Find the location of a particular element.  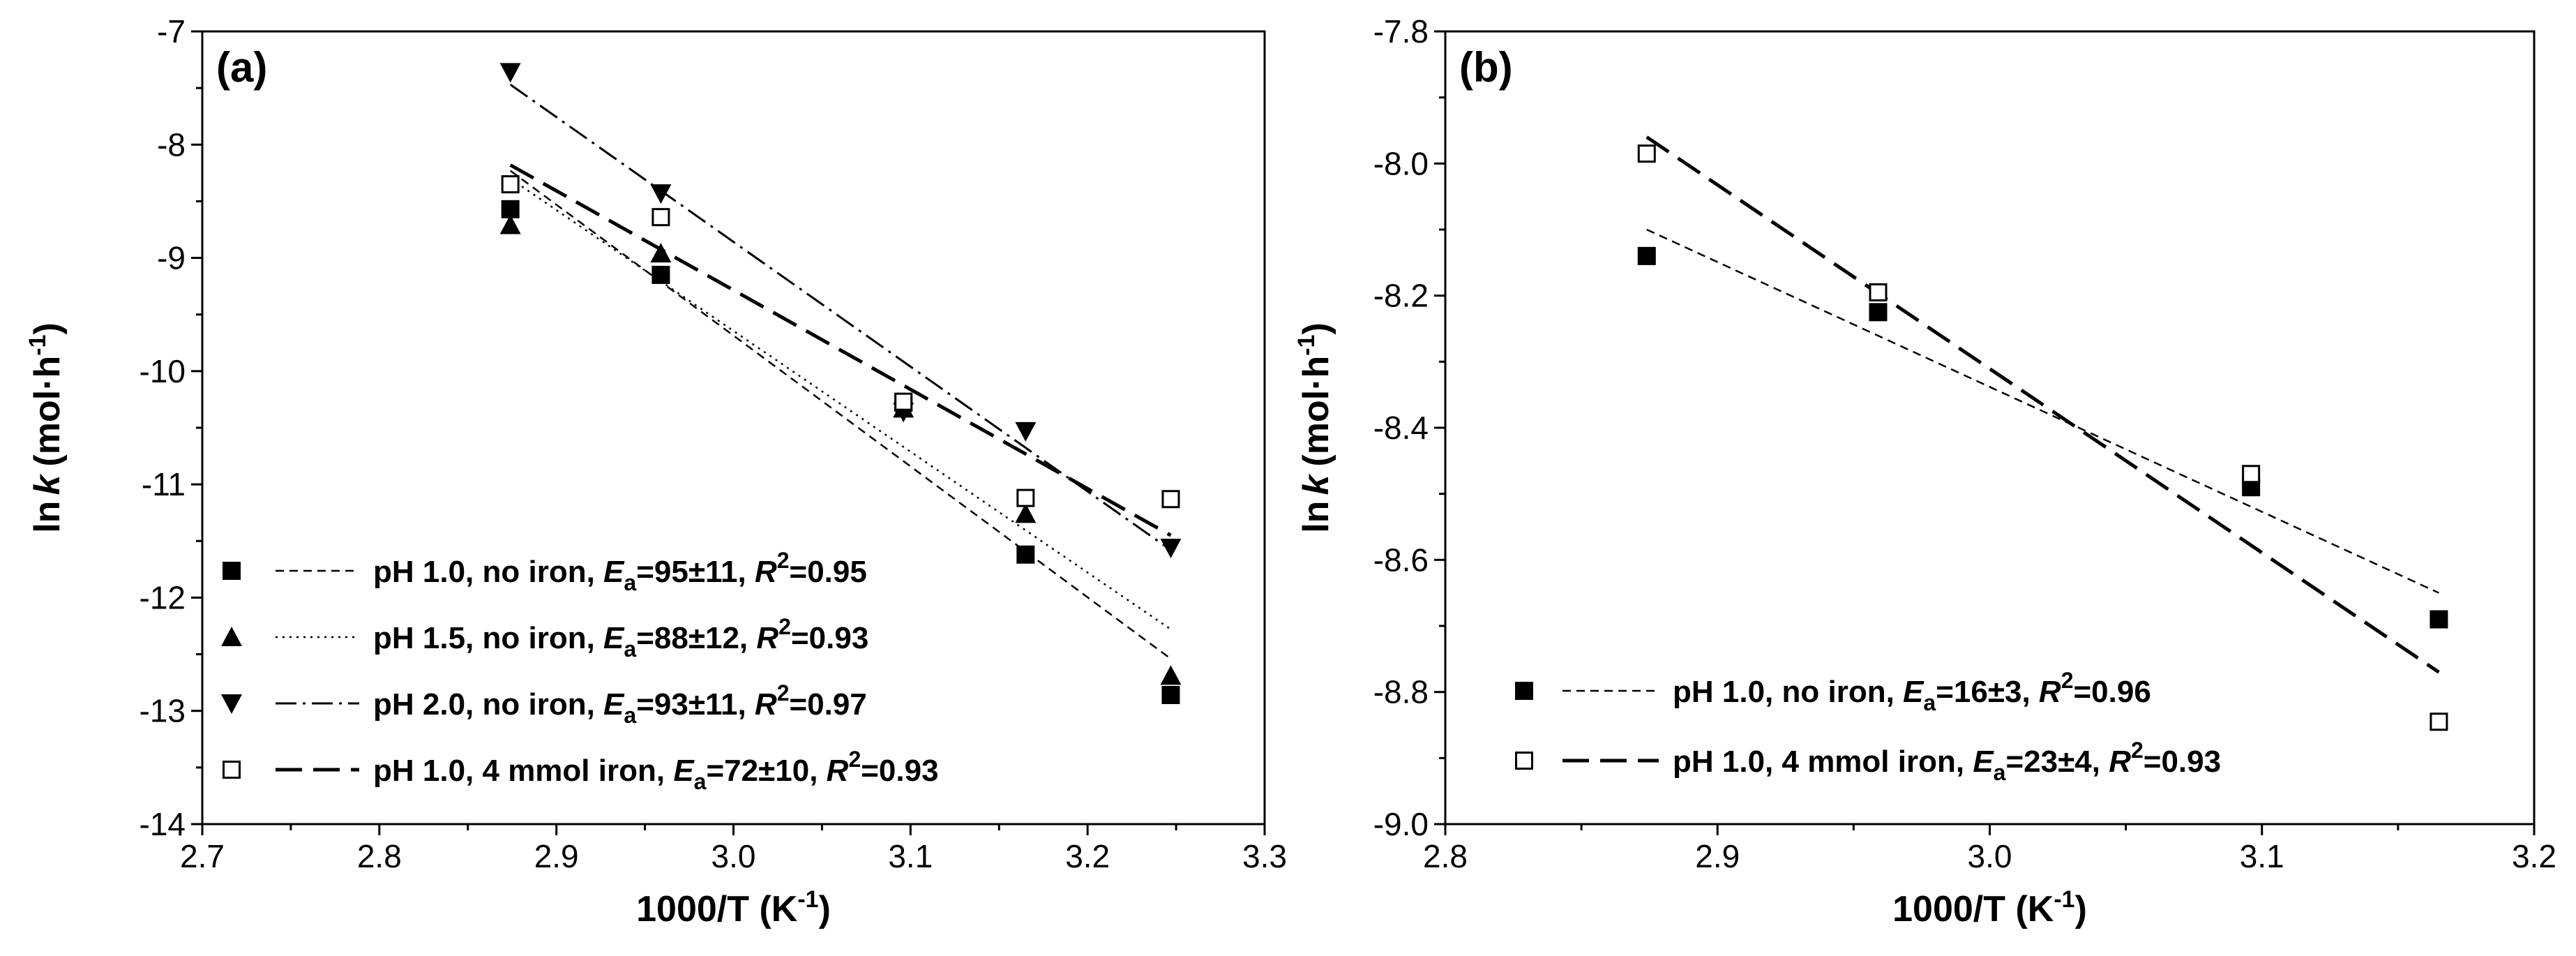

y-tick-label: -8.4 is located at coordinates (1401, 428).